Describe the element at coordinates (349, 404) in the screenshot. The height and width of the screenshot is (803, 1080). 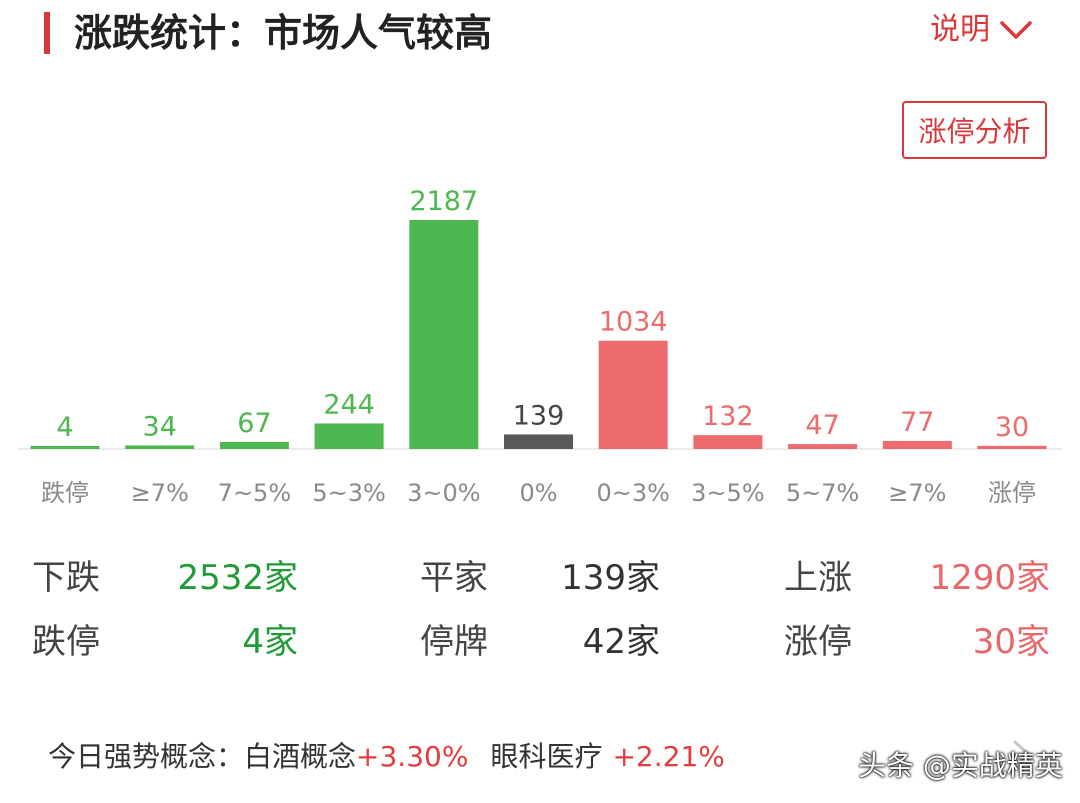
I see `bar-value-label: 244` at that location.